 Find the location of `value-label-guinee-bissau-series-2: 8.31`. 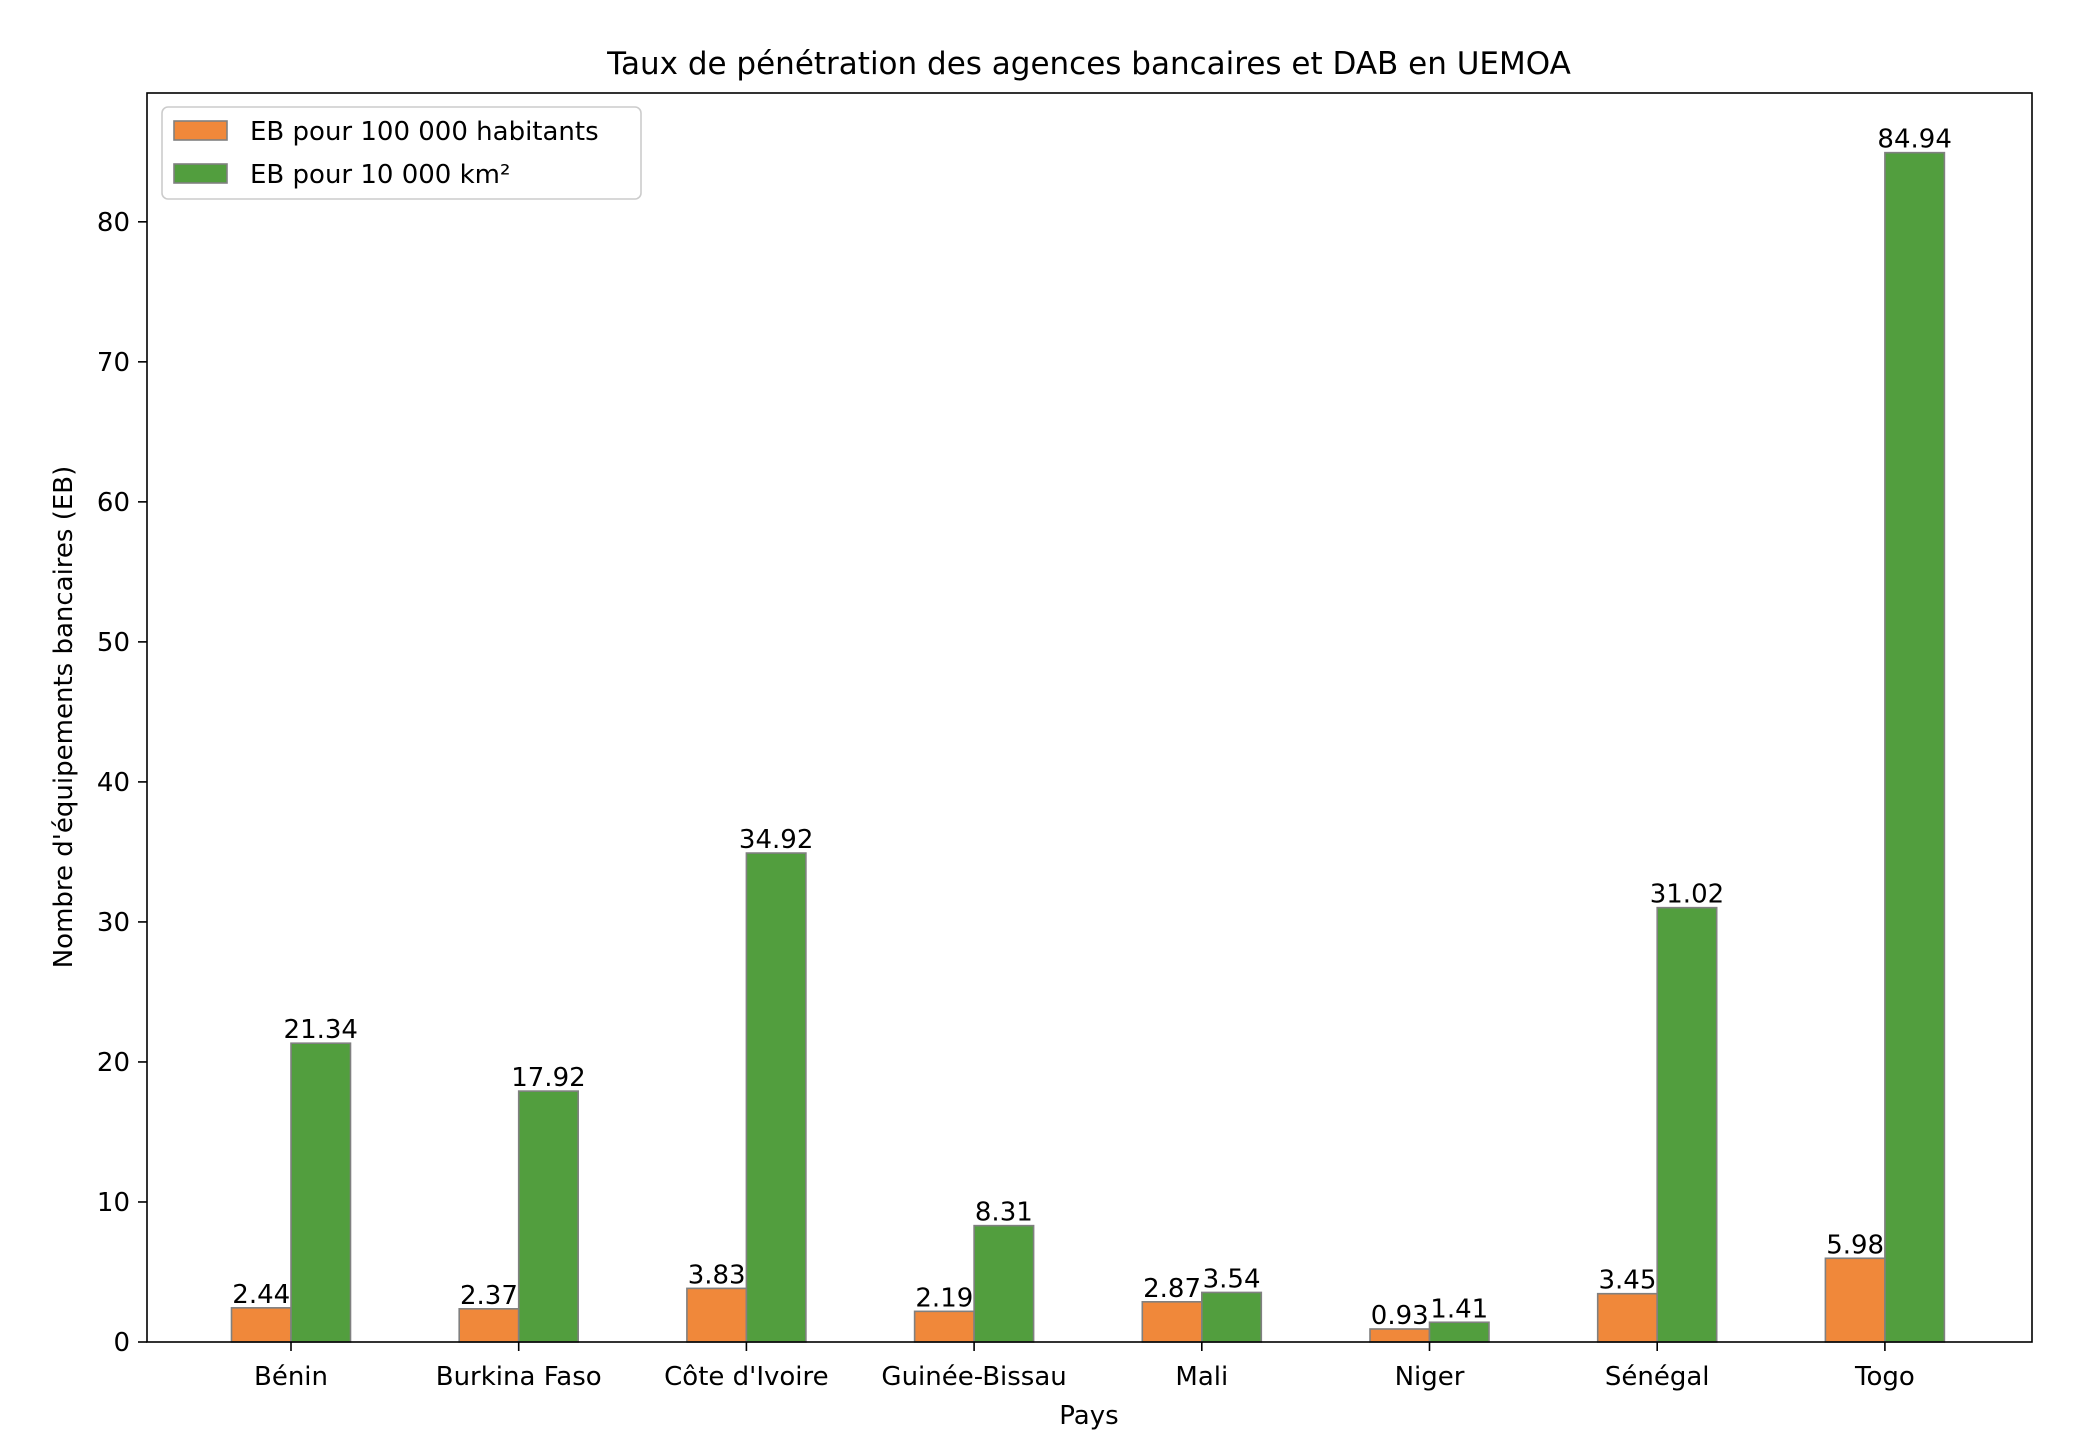

value-label-guinee-bissau-series-2: 8.31 is located at coordinates (1004, 1213).